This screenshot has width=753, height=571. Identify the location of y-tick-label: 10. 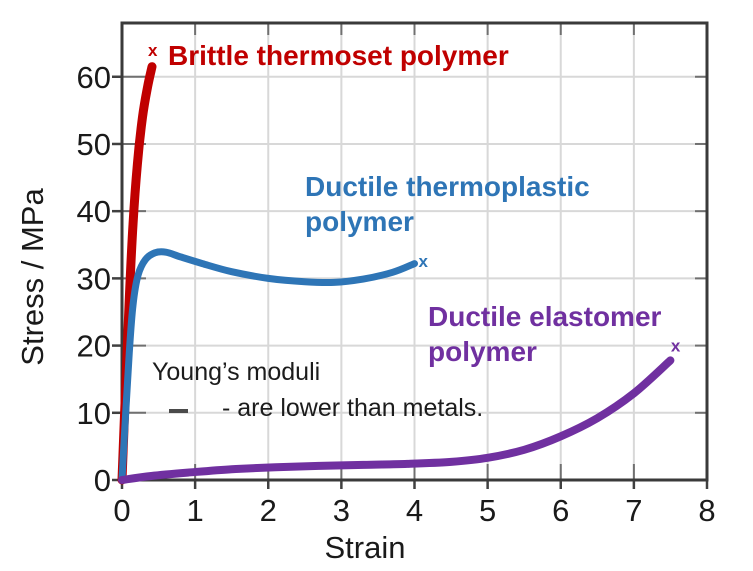
(94, 413).